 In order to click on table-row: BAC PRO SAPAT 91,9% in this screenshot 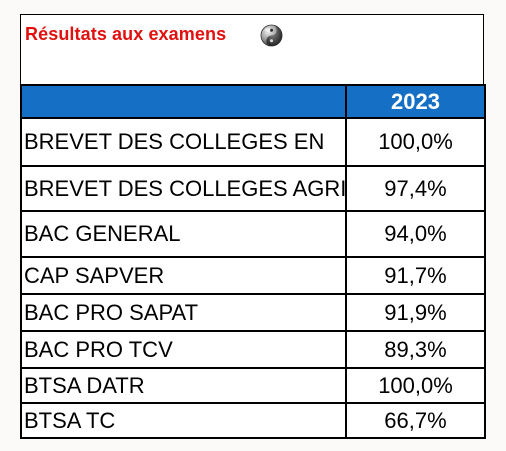, I will do `click(253, 312)`.